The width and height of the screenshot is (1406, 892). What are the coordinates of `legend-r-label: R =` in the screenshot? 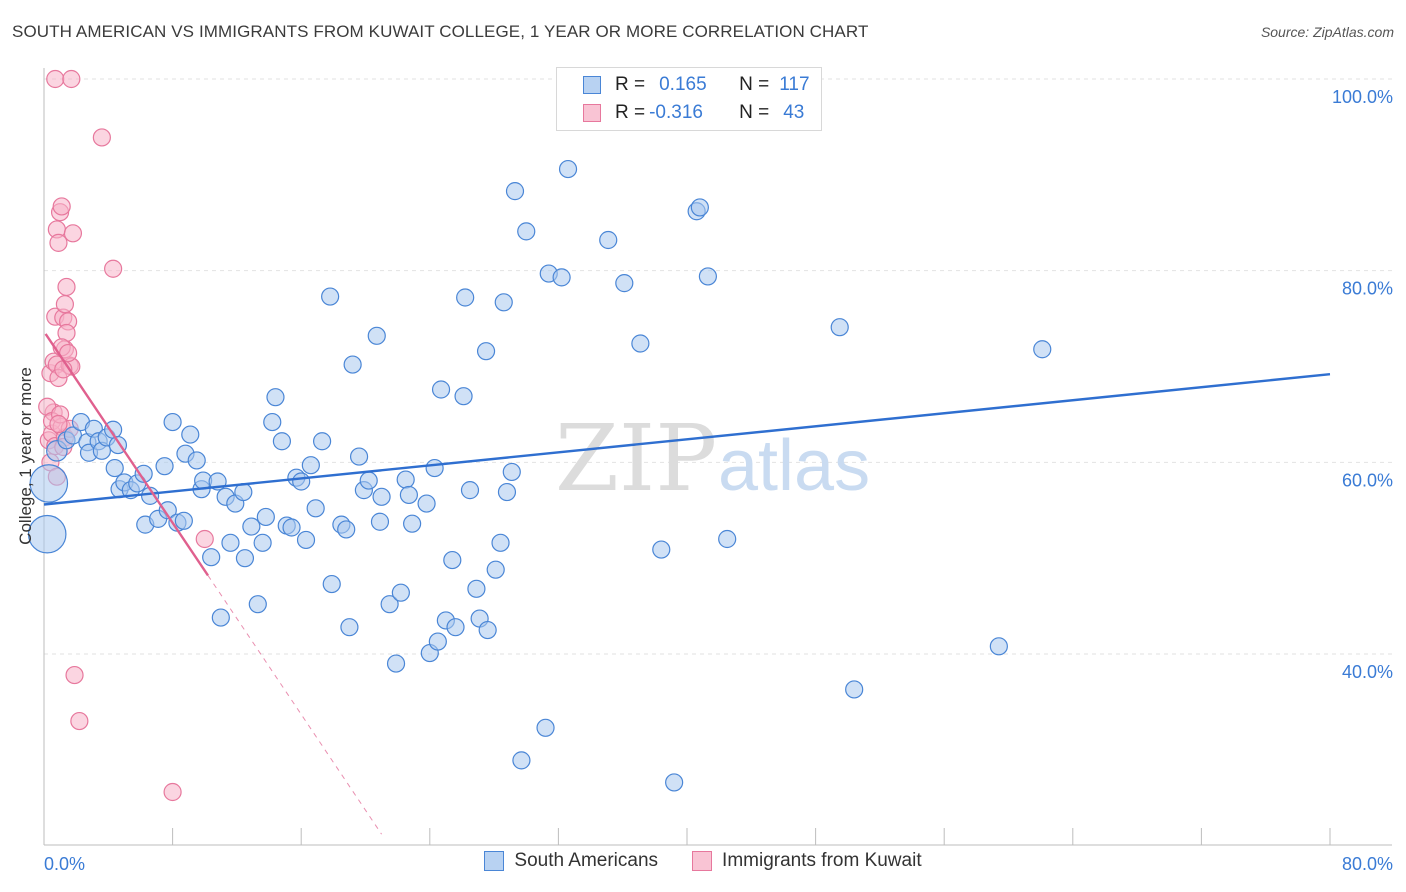 It's located at (630, 84).